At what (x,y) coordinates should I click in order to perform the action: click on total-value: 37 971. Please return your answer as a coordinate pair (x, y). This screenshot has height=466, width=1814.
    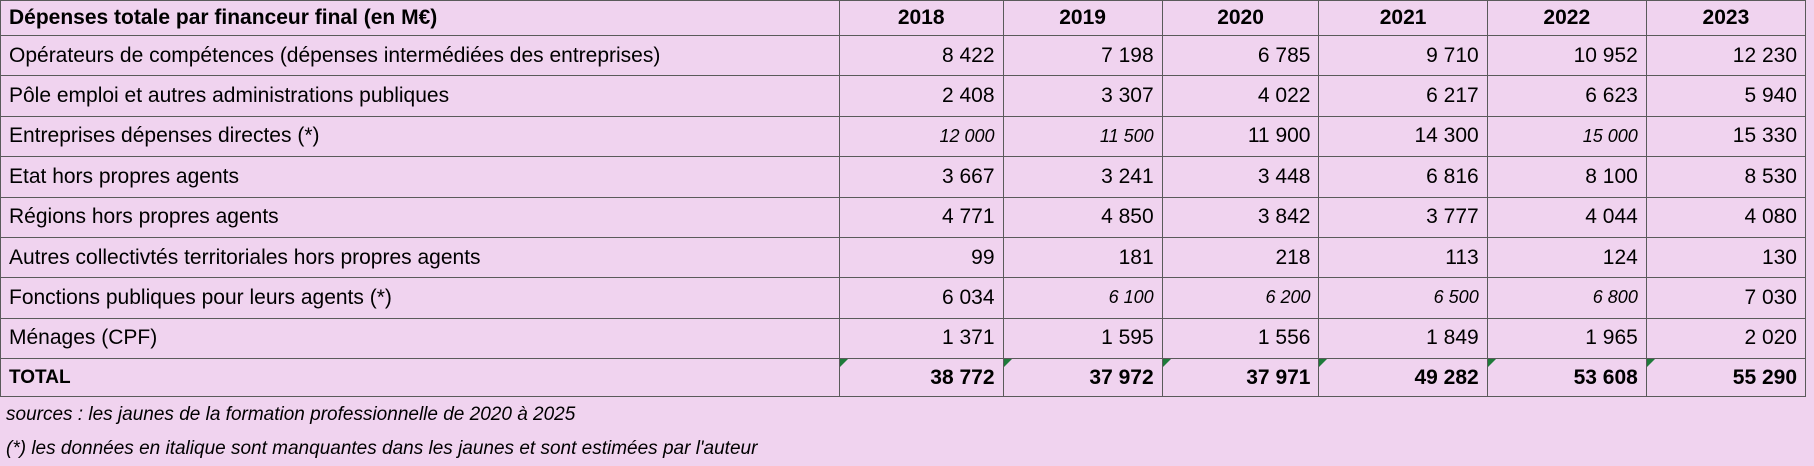
    Looking at the image, I should click on (1278, 377).